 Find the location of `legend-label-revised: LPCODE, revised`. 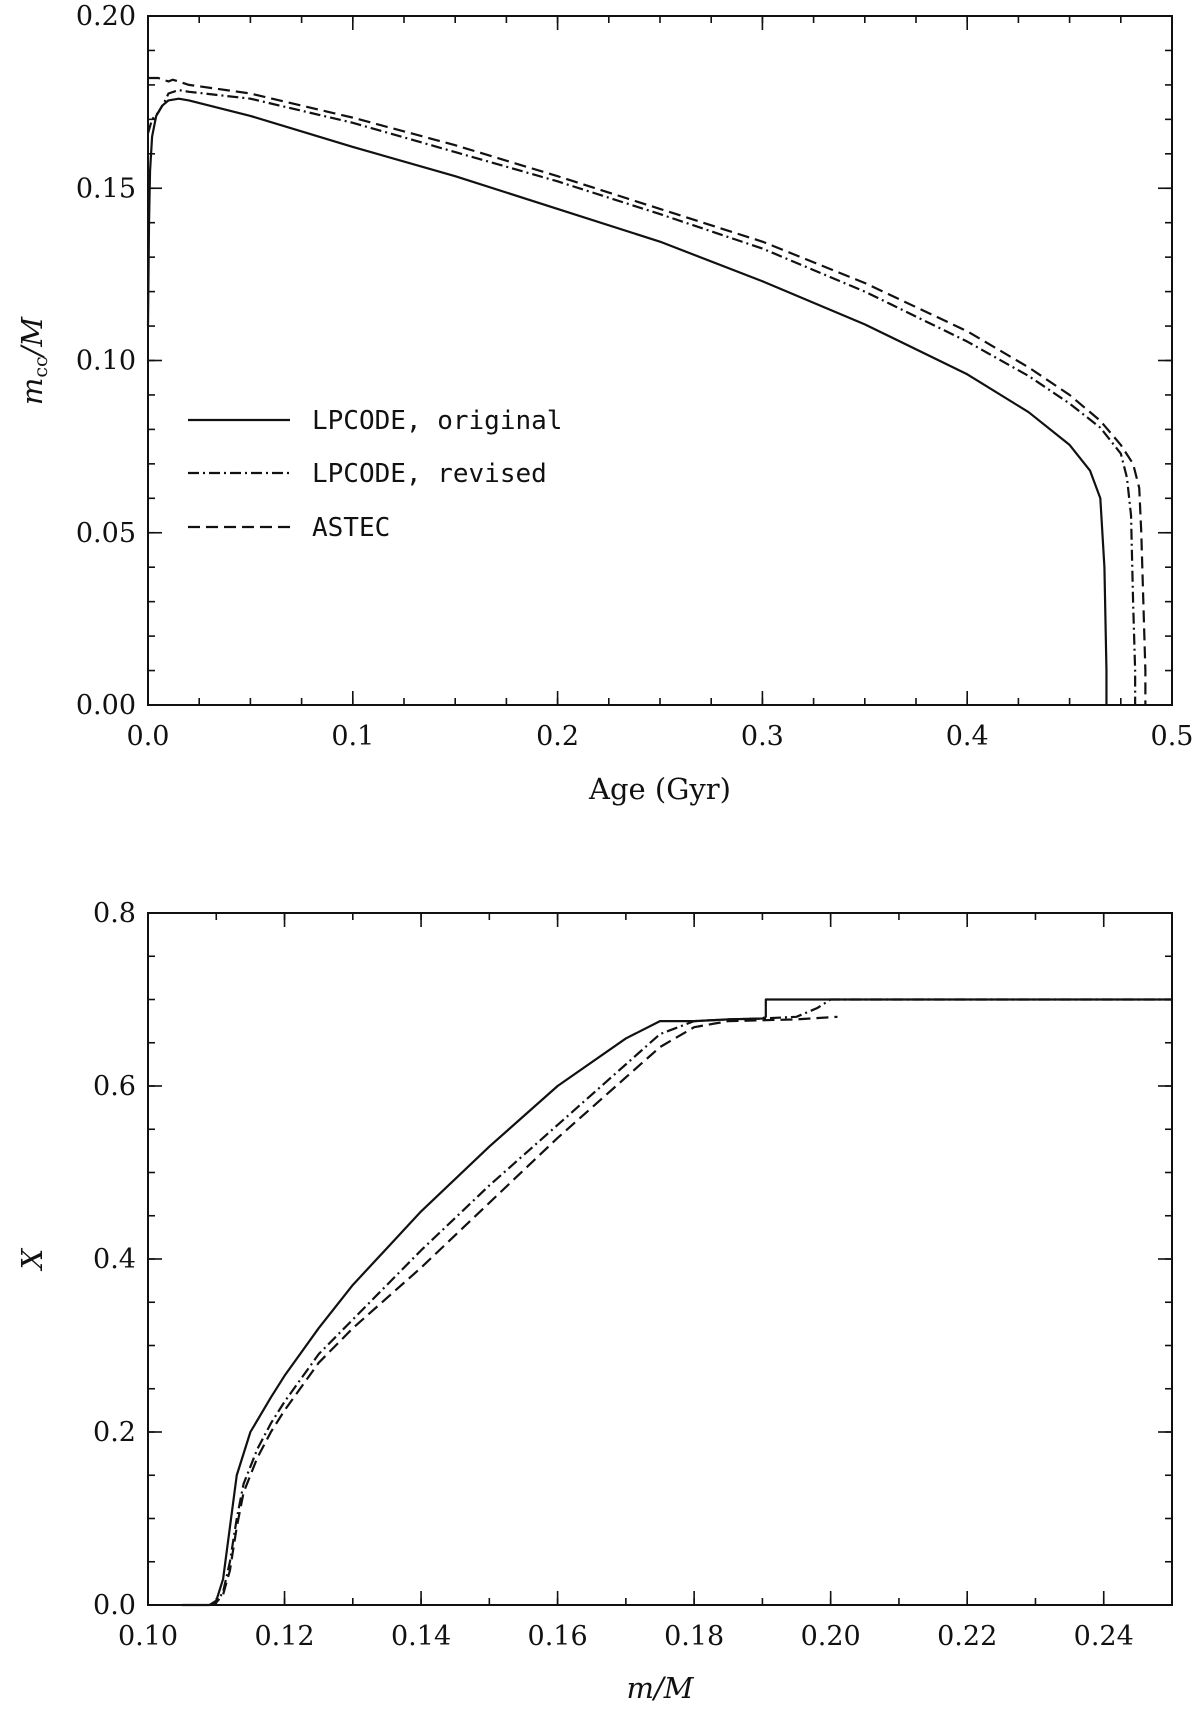

legend-label-revised: LPCODE, revised is located at coordinates (429, 474).